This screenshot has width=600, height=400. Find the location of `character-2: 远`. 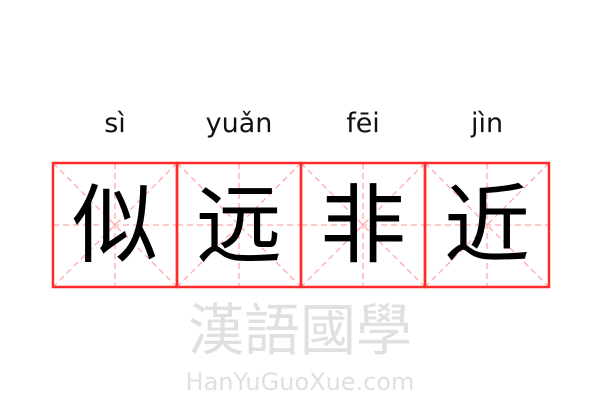

character-2: 远 is located at coordinates (239, 226).